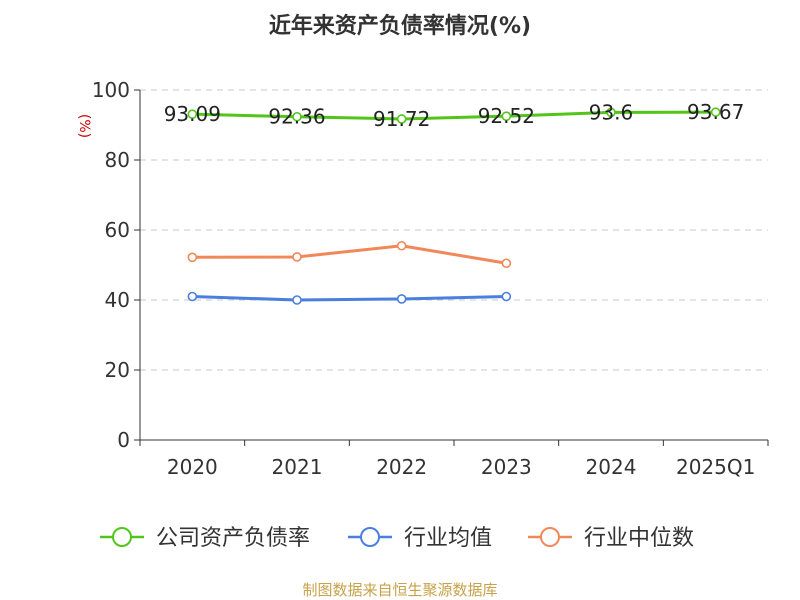 This screenshot has width=800, height=600. Describe the element at coordinates (611, 467) in the screenshot. I see `x-tick-label: 2024` at that location.